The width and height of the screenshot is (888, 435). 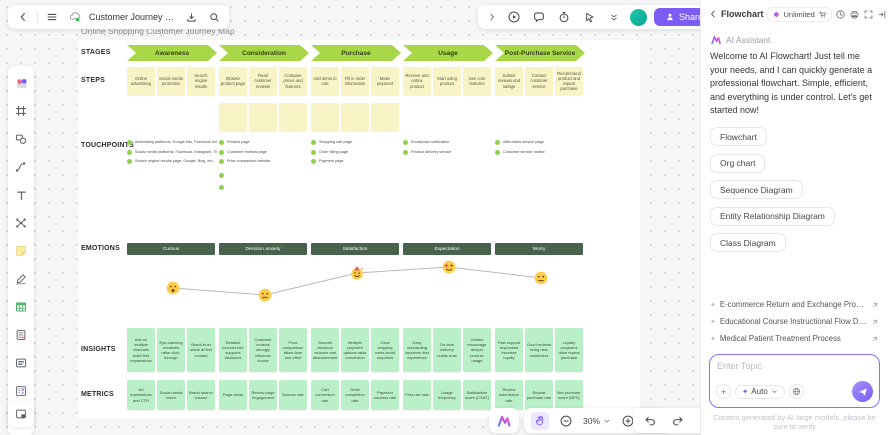 What do you see at coordinates (794, 338) in the screenshot?
I see `suggestion-item: ✦ Medical Patient Treatment Process` at bounding box center [794, 338].